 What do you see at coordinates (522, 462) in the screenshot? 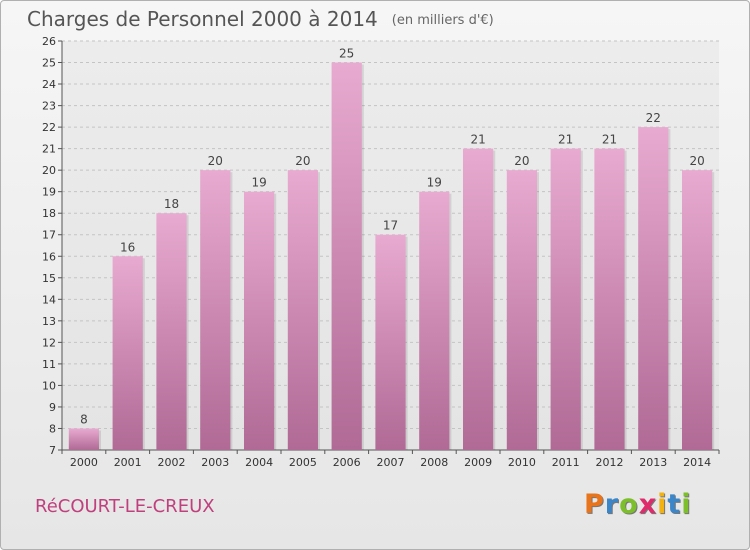
I see `x-tick-label: 2010` at bounding box center [522, 462].